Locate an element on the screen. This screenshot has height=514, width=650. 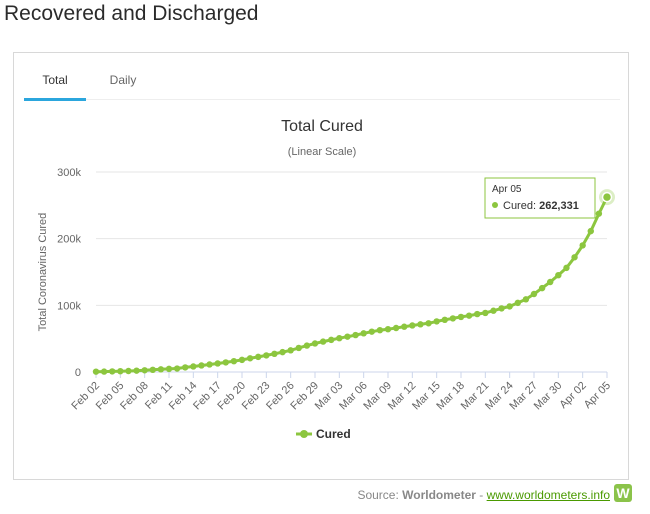
tab-total-label: Total is located at coordinates (55, 80).